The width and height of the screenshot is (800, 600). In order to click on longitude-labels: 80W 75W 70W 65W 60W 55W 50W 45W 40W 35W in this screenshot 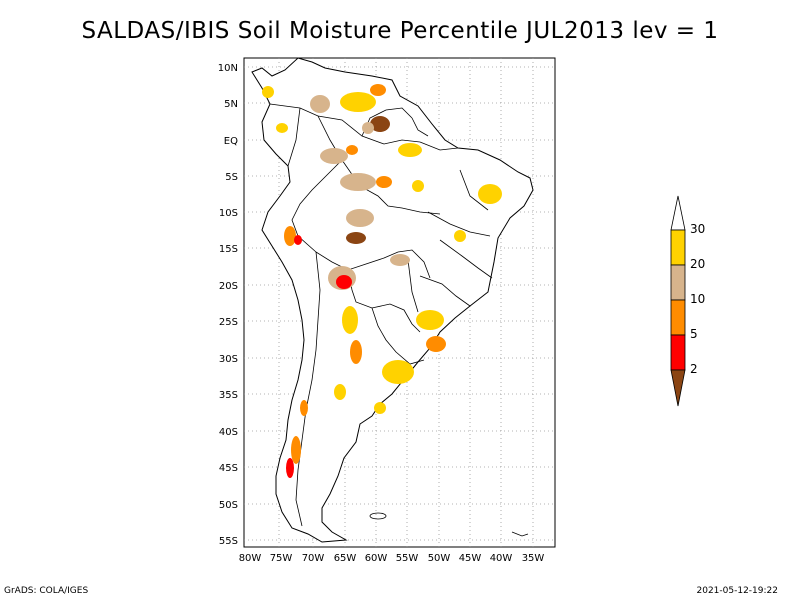, I will do `click(392, 558)`.